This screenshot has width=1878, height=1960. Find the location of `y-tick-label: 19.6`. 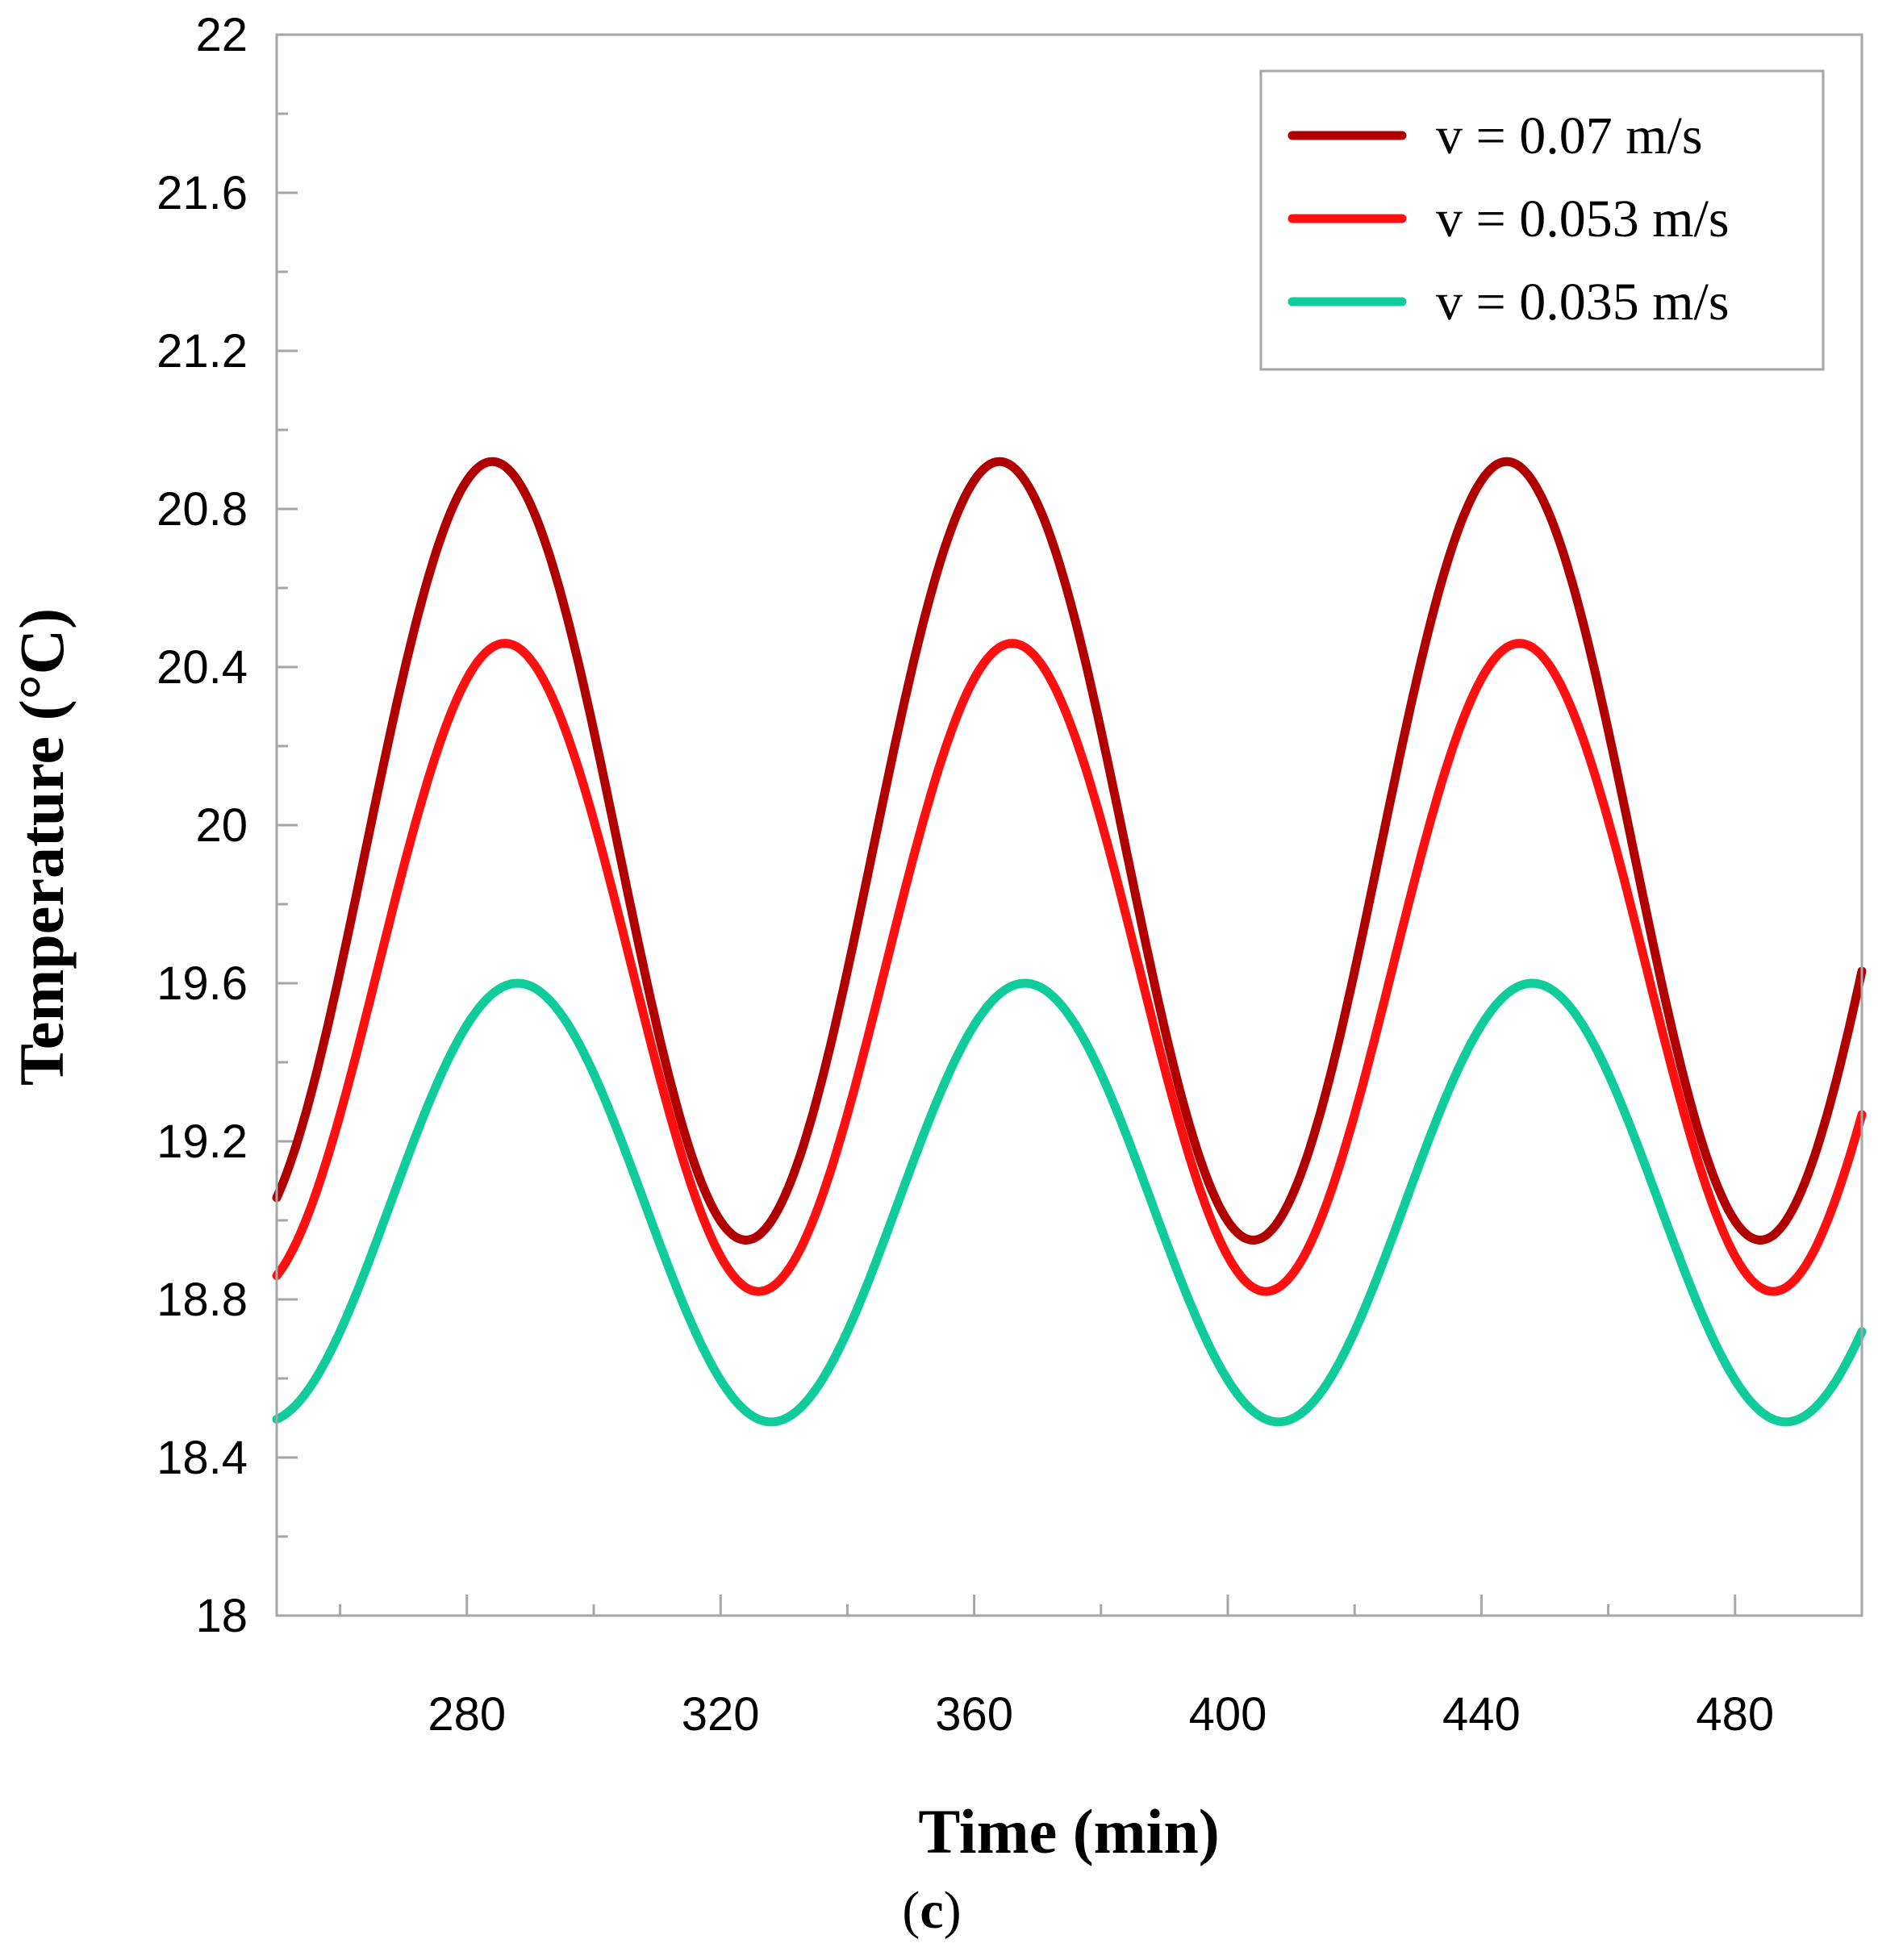

y-tick-label: 19.6 is located at coordinates (202, 983).